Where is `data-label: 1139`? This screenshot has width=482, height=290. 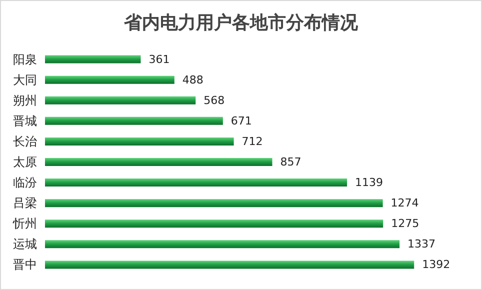 data-label: 1139 is located at coordinates (369, 183).